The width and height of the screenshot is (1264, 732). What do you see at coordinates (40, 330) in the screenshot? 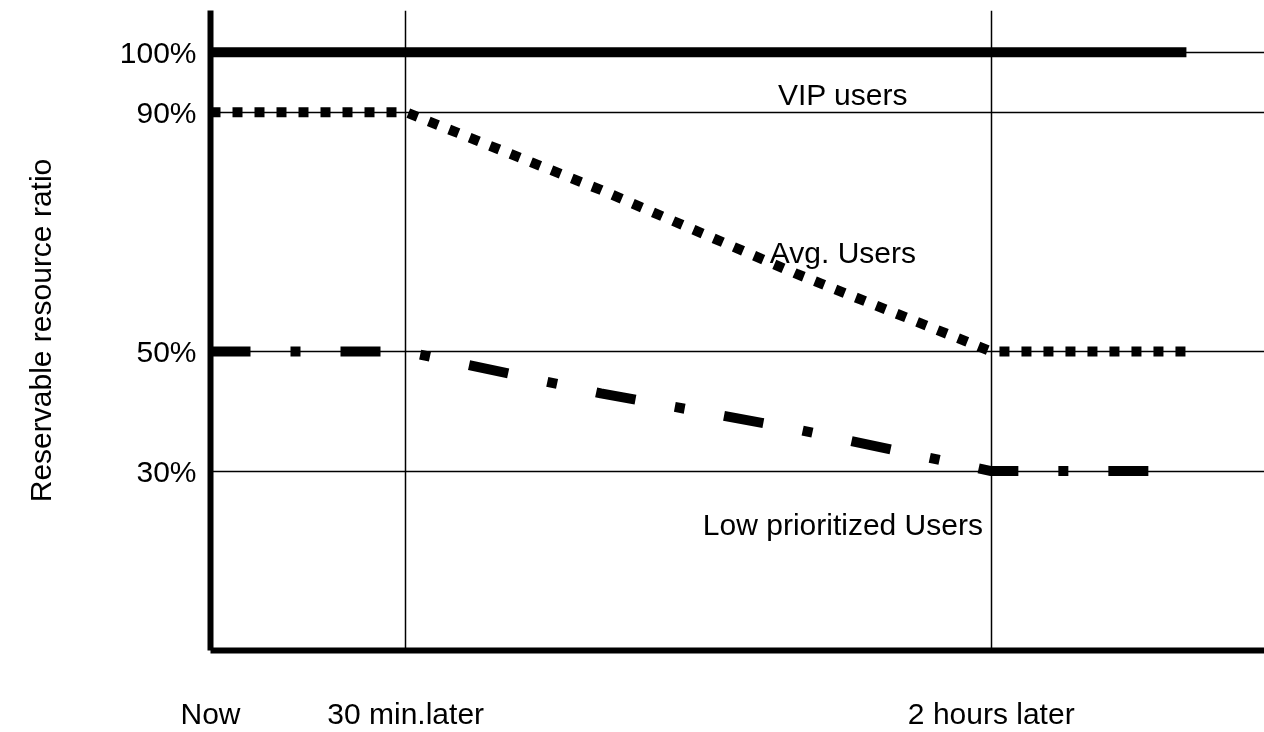
I see `y-axis-title: Reservable resource ratio` at bounding box center [40, 330].